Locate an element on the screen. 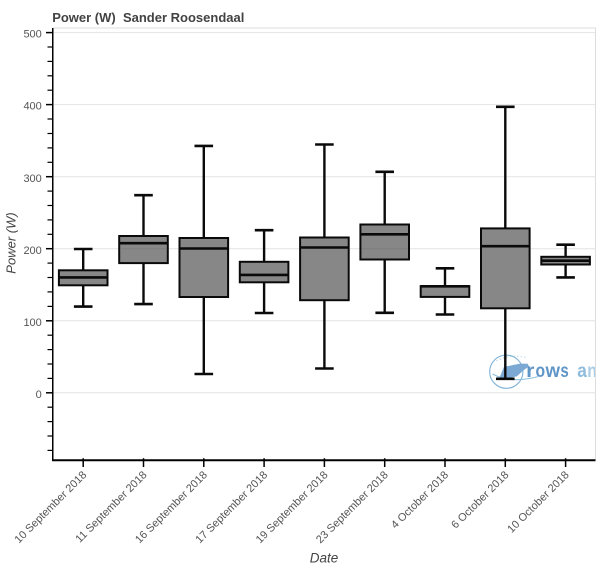 The width and height of the screenshot is (600, 570). svg-text: 100 is located at coordinates (32, 323).